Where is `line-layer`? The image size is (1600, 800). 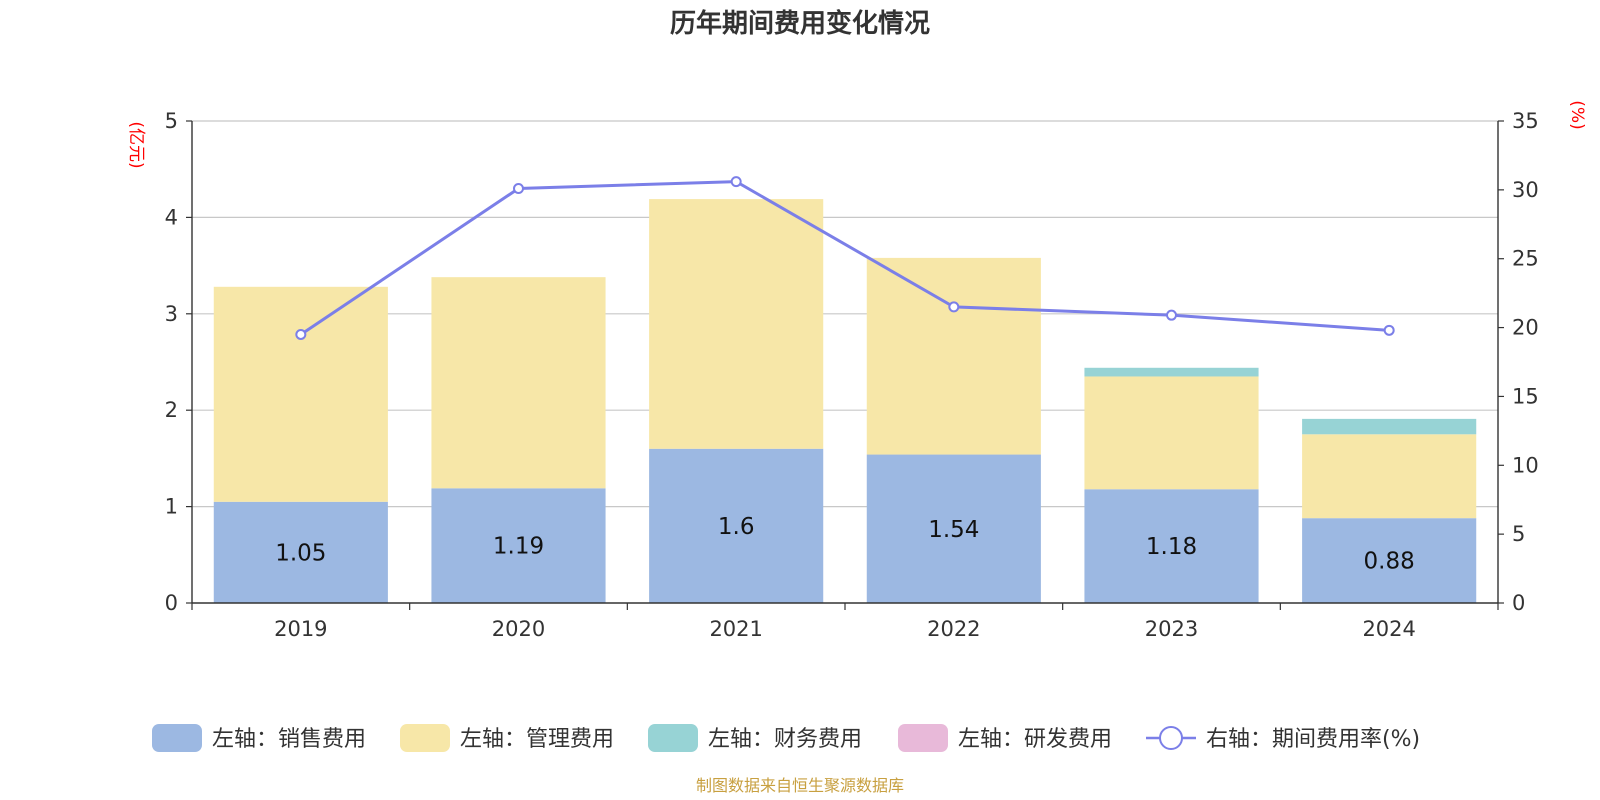
line-layer is located at coordinates (845, 258).